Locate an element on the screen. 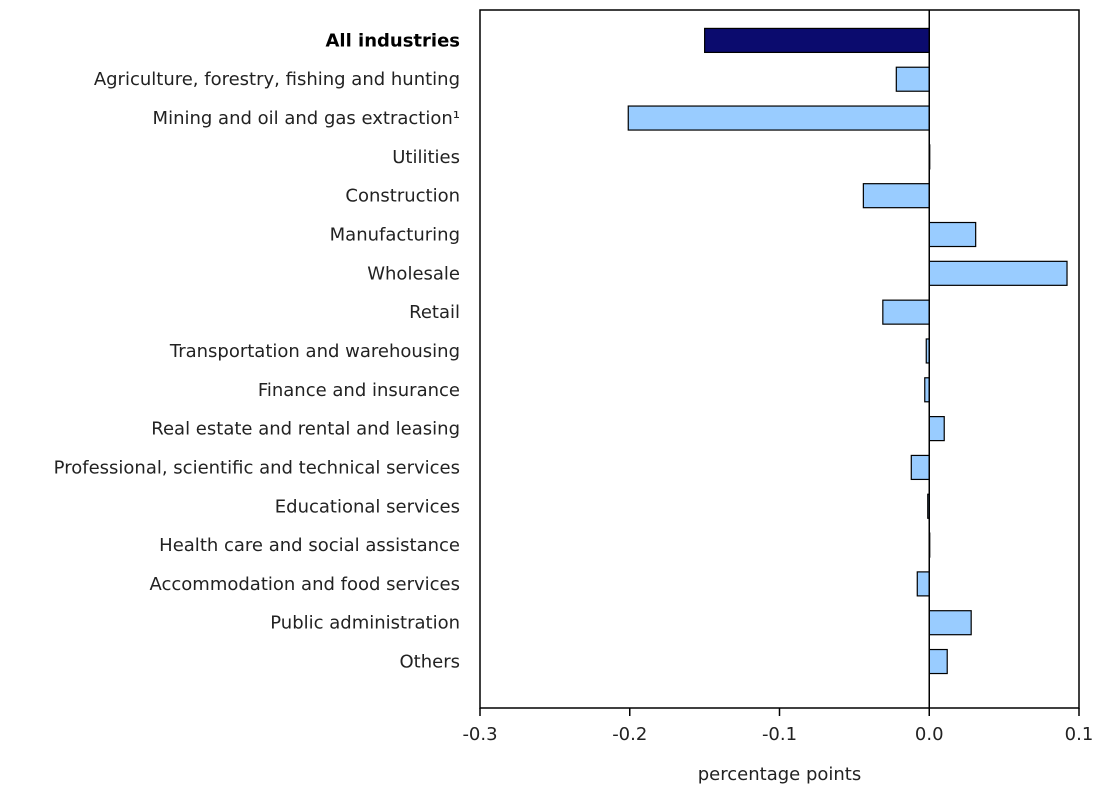  category-label: Real estate and rental and leasing is located at coordinates (305, 429).